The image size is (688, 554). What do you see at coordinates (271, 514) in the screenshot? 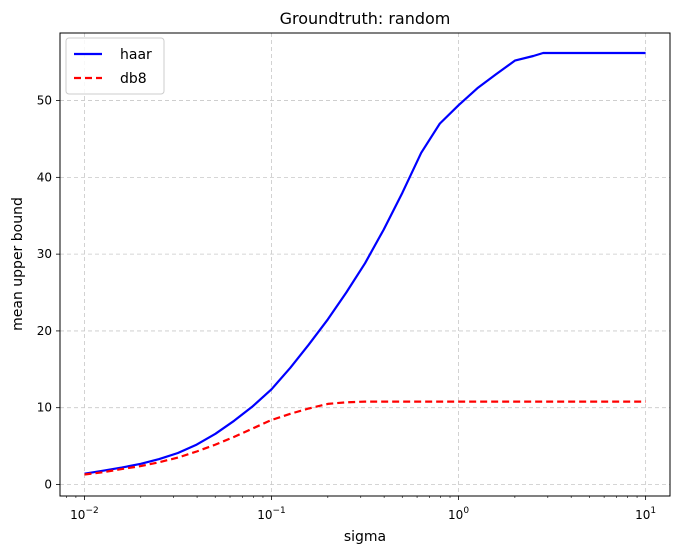
I see `x-tick-label: 10⁻¹` at bounding box center [271, 514].